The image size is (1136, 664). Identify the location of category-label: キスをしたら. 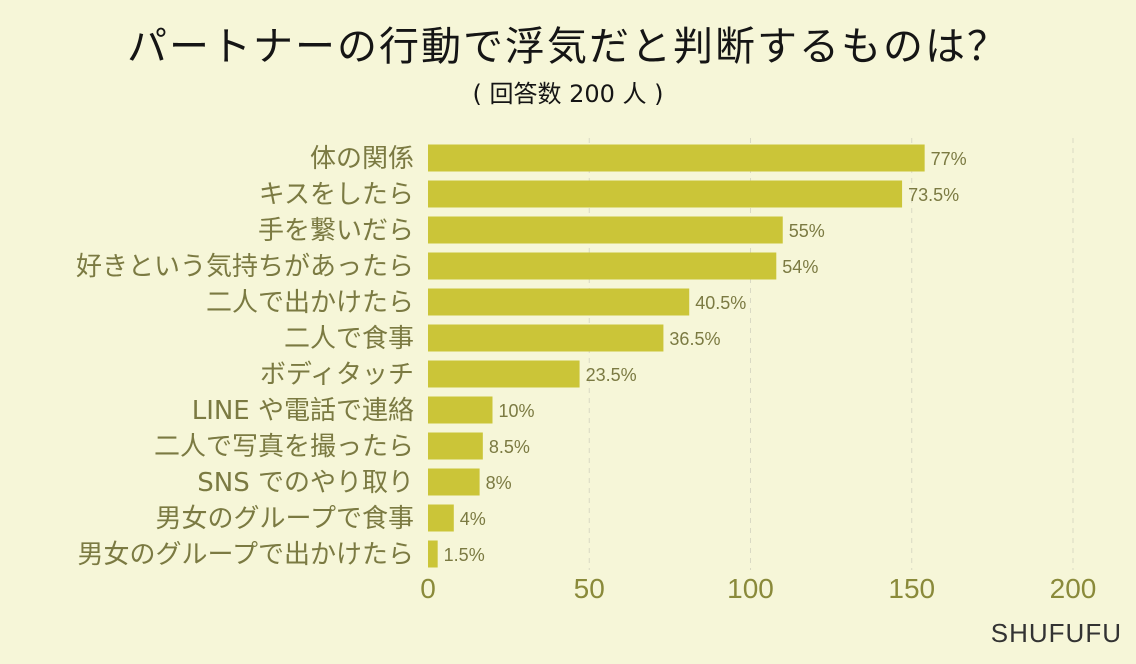
(336, 195).